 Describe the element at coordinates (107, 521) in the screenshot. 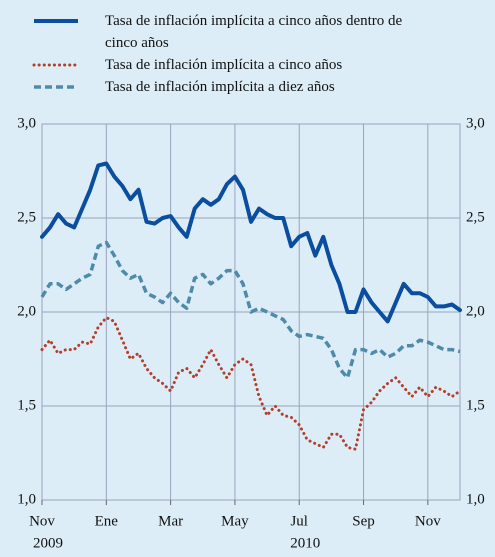

I see `x-tick-label: Ene` at that location.